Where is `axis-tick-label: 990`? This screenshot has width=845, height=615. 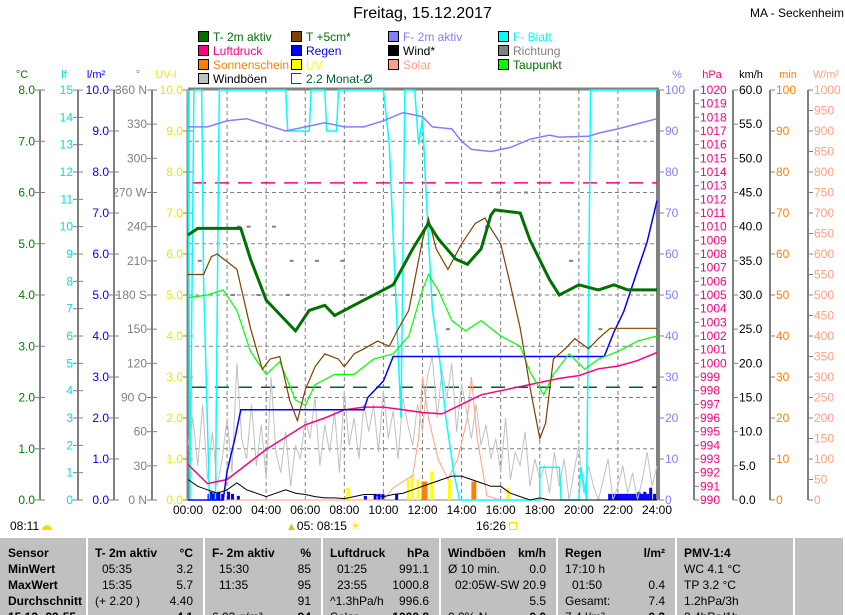
axis-tick-label: 990 is located at coordinates (710, 500).